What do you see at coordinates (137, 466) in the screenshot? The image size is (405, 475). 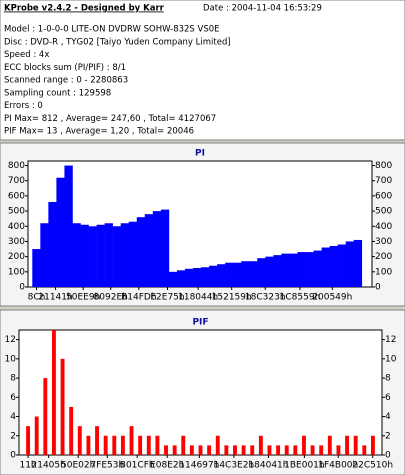 I see `x-tick-label: B01CFh` at bounding box center [137, 466].